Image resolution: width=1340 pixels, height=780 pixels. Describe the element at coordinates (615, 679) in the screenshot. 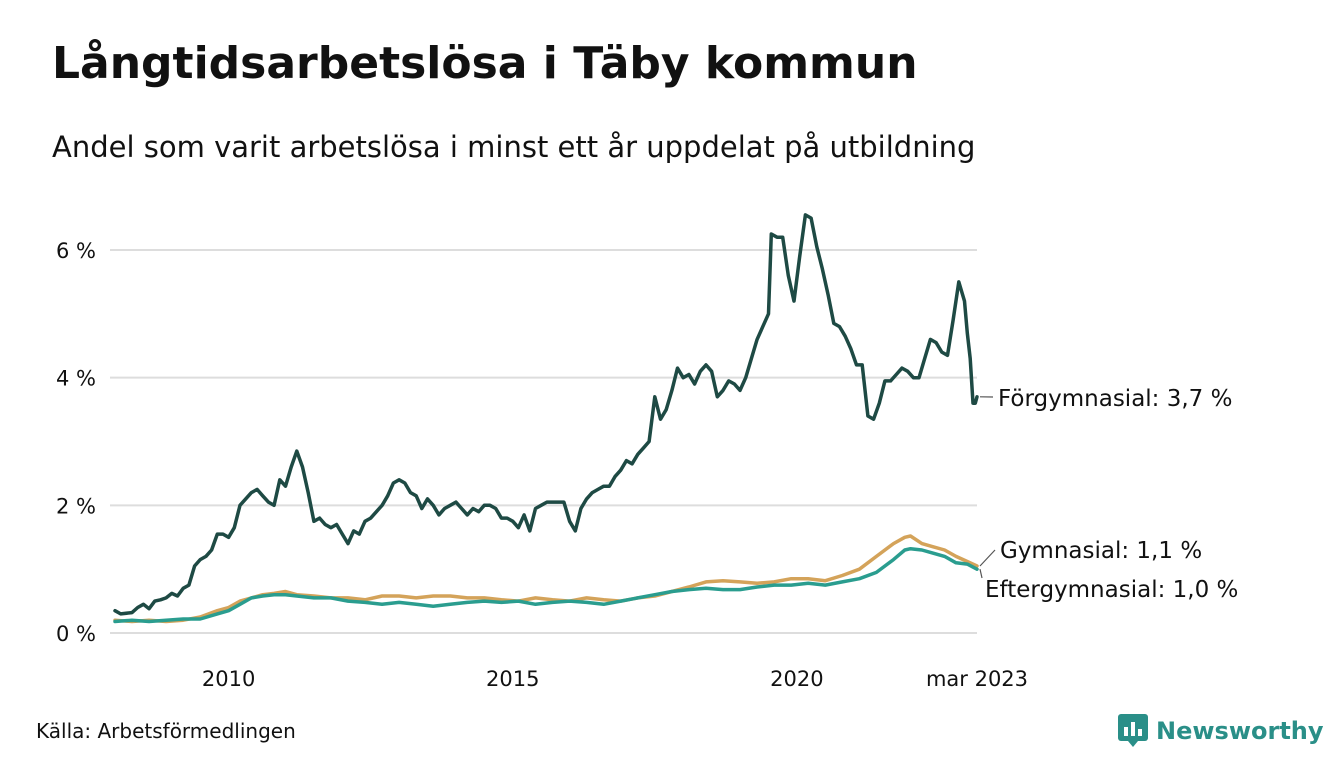

I see `x-axis: 2010 2015 2020 mar 2023` at that location.